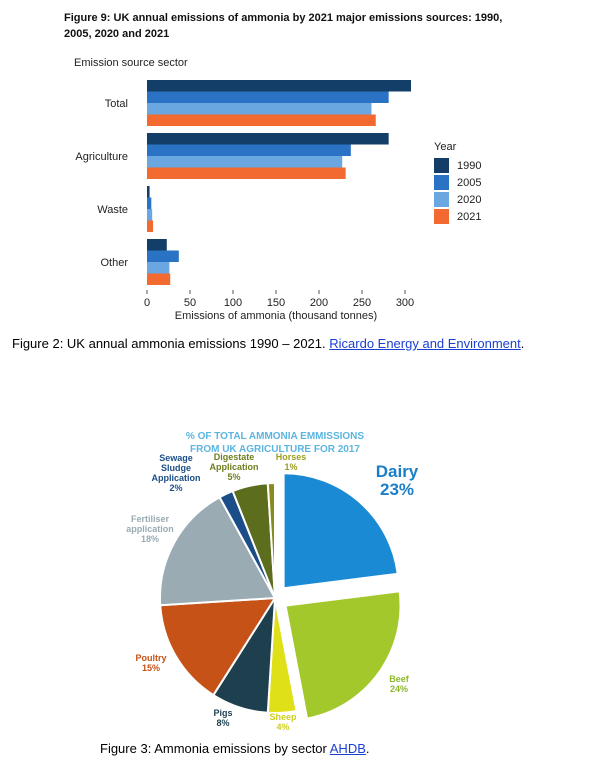  What do you see at coordinates (276, 316) in the screenshot?
I see `x-axis-label: Emissions of ammonia (thousand tonnes)` at bounding box center [276, 316].